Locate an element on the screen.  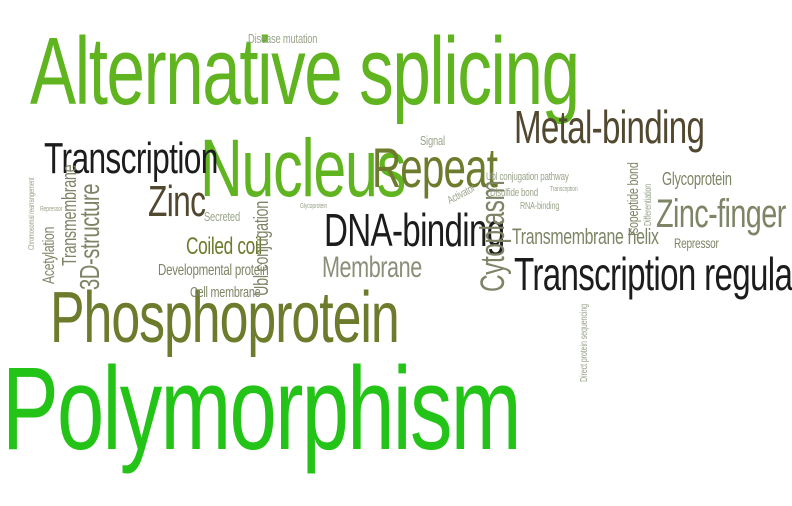
word-ubl-conjugation: Ubl conjugation is located at coordinates (262, 248).